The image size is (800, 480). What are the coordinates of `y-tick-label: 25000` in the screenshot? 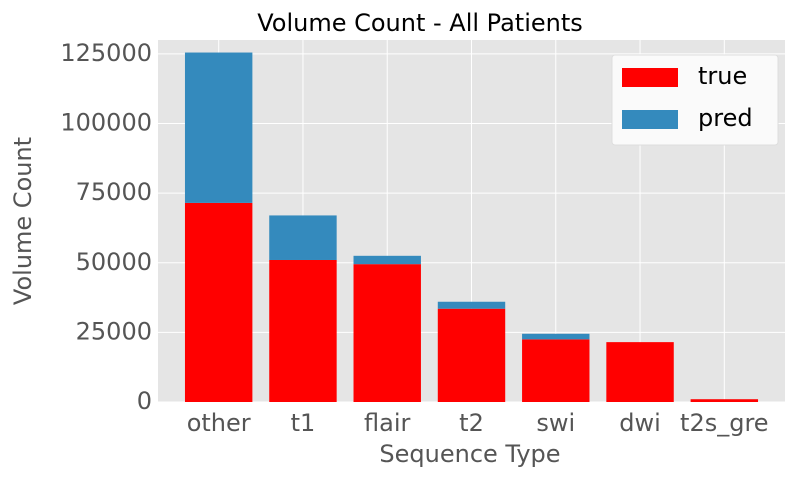 It's located at (114, 331).